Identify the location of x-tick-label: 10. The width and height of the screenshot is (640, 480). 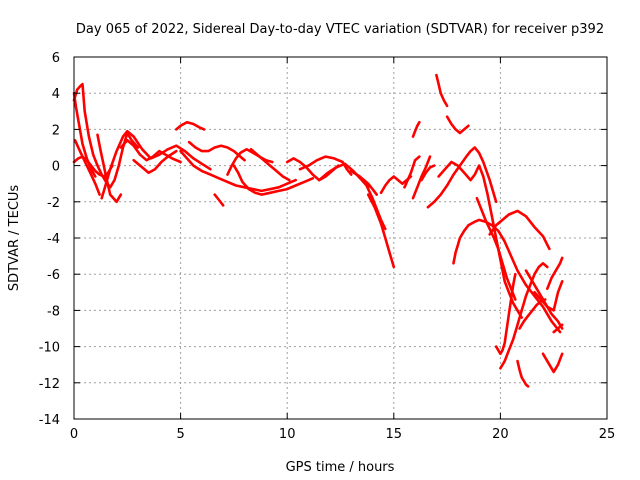
(287, 434).